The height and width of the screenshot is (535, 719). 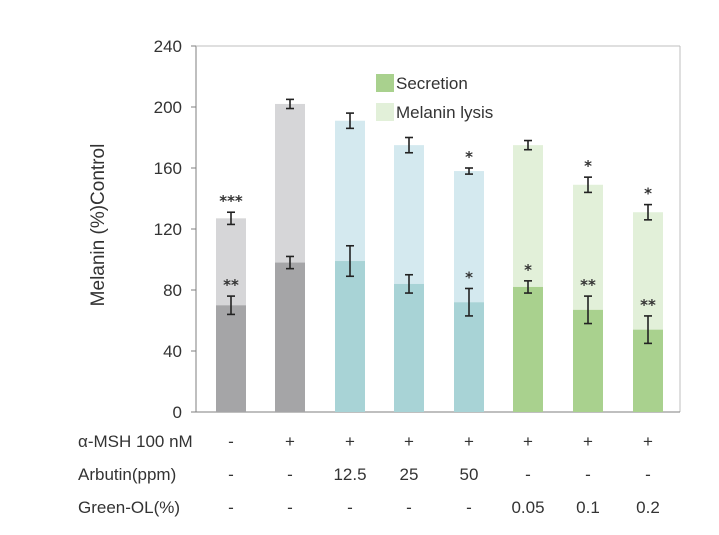 I want to click on y-tick-label: 240, so click(x=168, y=46).